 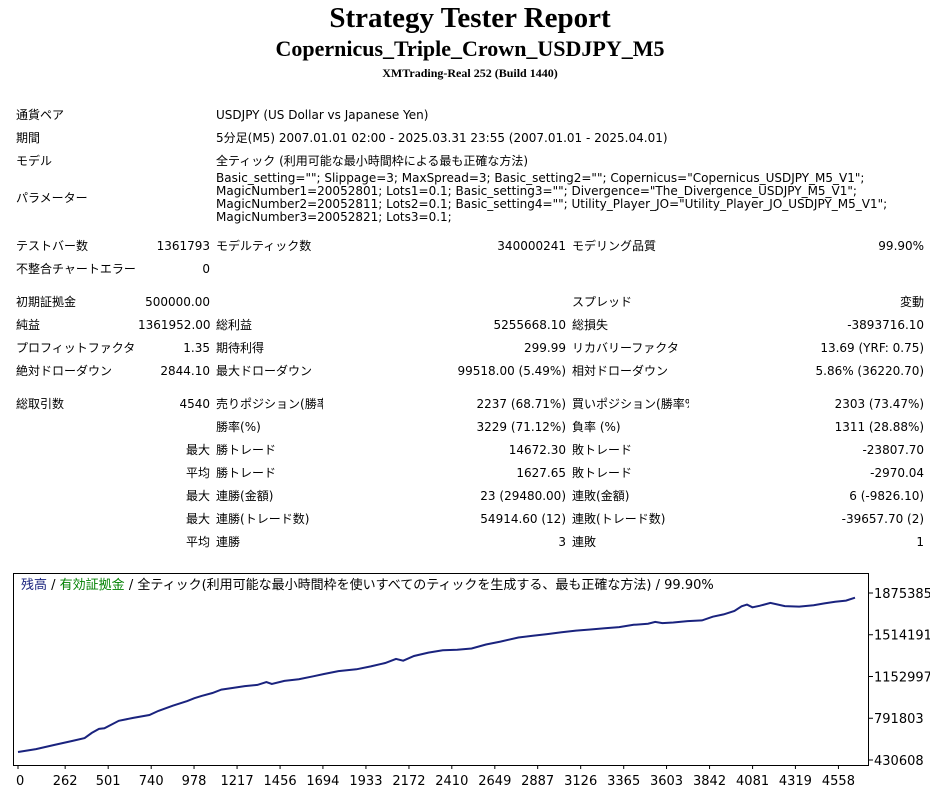 What do you see at coordinates (238, 427) in the screenshot?
I see `profit-trades-label: 勝率(%)` at bounding box center [238, 427].